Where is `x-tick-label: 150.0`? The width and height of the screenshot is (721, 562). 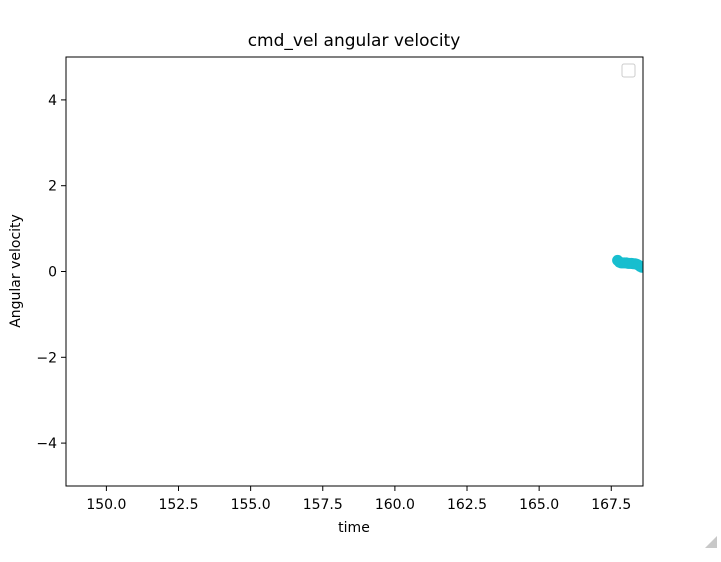 x-tick-label: 150.0 is located at coordinates (106, 505).